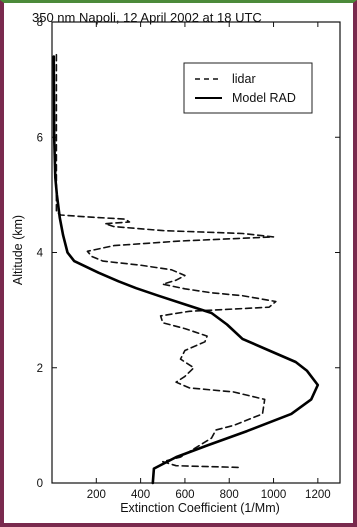 Image resolution: width=357 pixels, height=527 pixels. Describe the element at coordinates (40, 369) in the screenshot. I see `y-tick-label: 2` at that location.